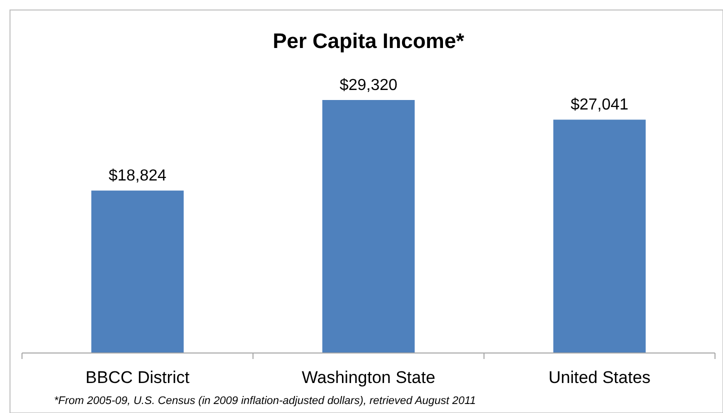  I want to click on x-tick-label: Washington State, so click(369, 377).